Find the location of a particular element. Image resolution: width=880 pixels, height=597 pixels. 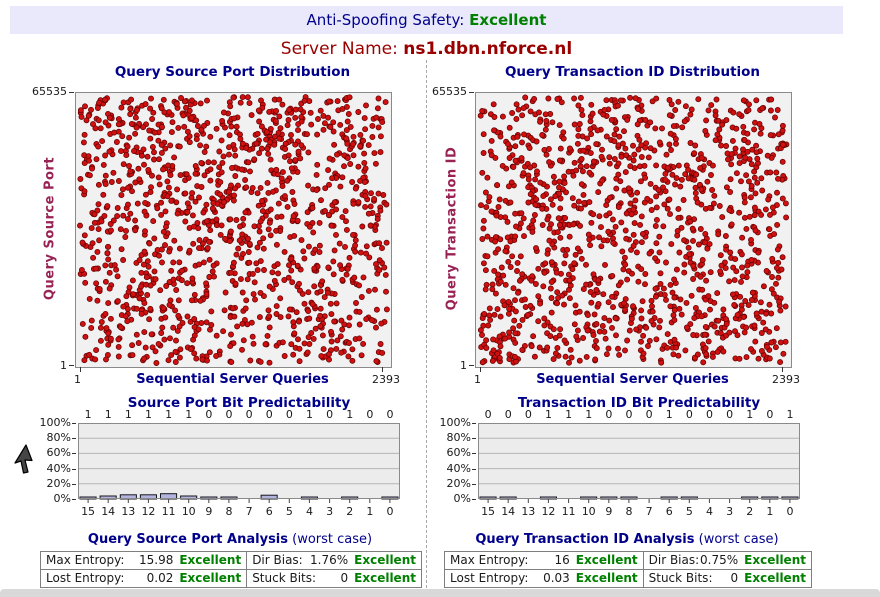

y-axis-title-transaction-id: Query Transaction ID is located at coordinates (452, 228).